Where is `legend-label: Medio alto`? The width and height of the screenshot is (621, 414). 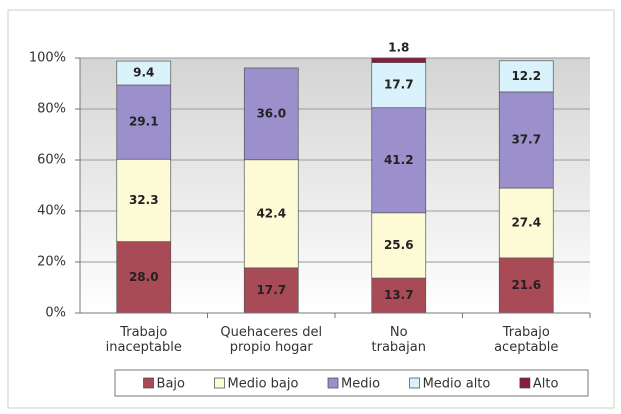
legend-label: Medio alto is located at coordinates (457, 384).